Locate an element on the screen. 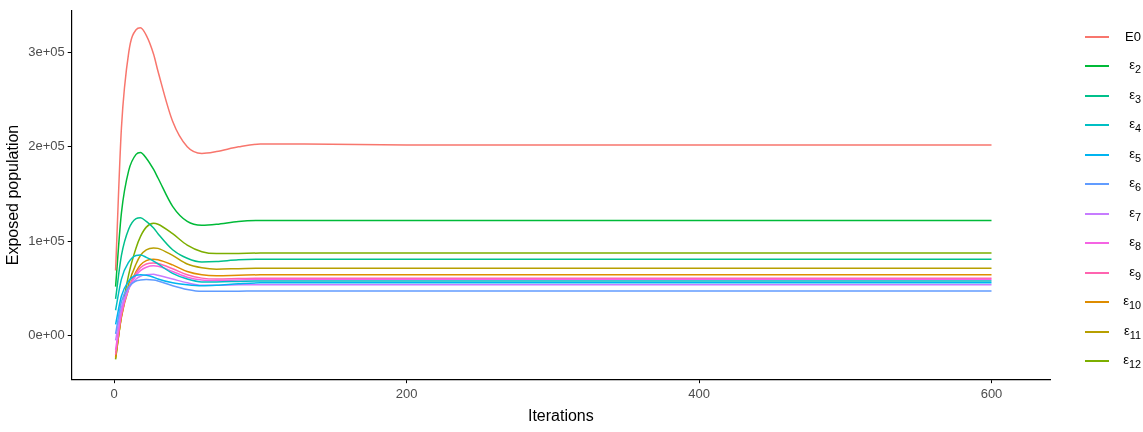  legend-label: ε$_{4}$ is located at coordinates (1134, 125).